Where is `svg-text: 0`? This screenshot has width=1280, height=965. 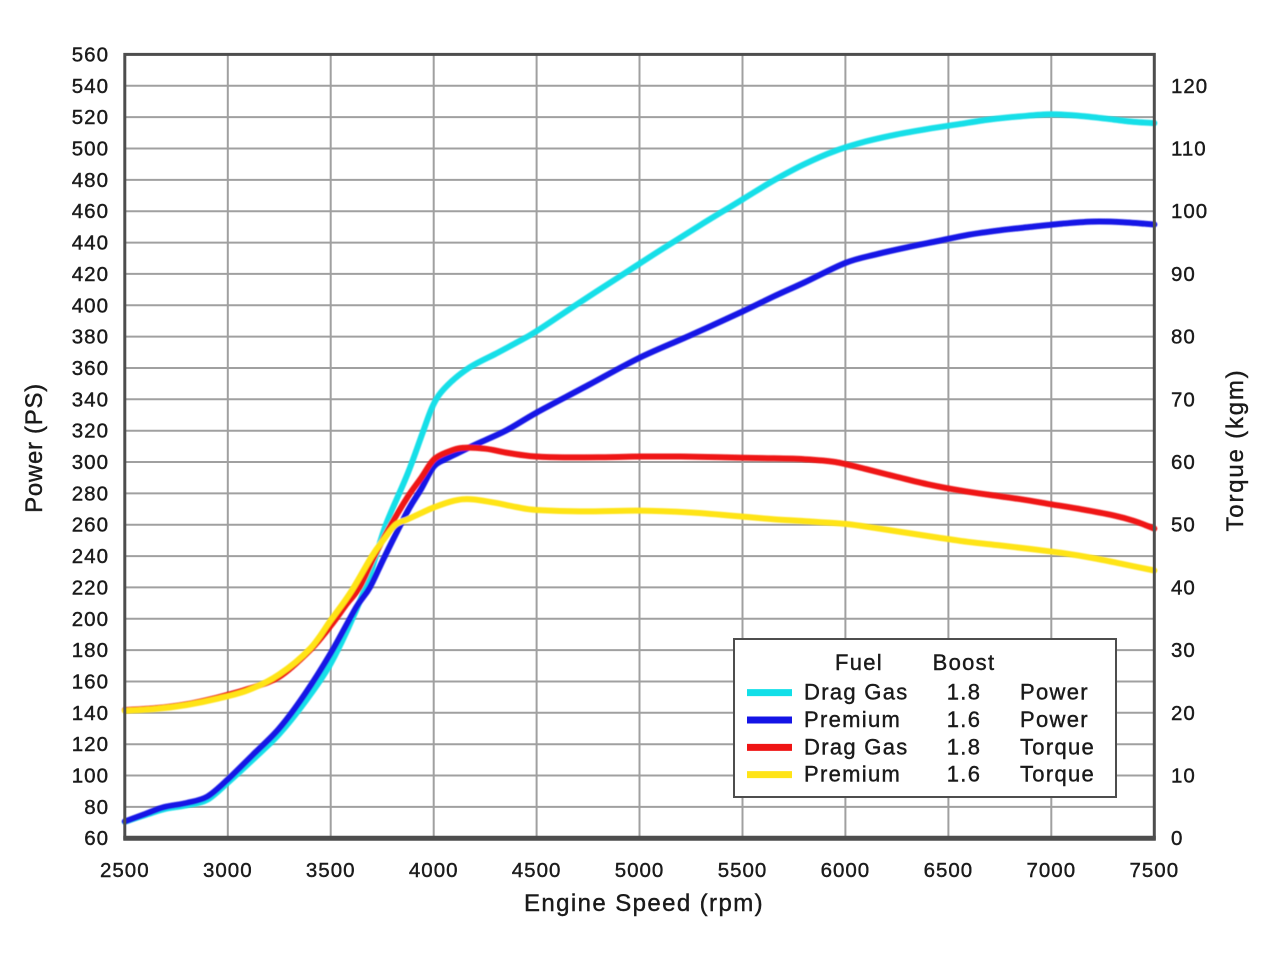
svg-text: 0 is located at coordinates (1177, 838).